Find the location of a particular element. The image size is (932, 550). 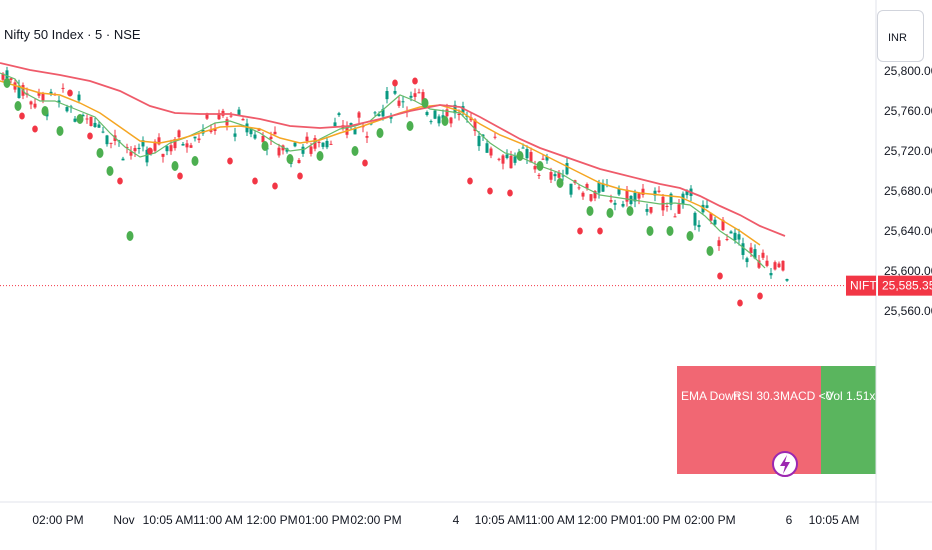

currency-button: INR is located at coordinates (900, 36).